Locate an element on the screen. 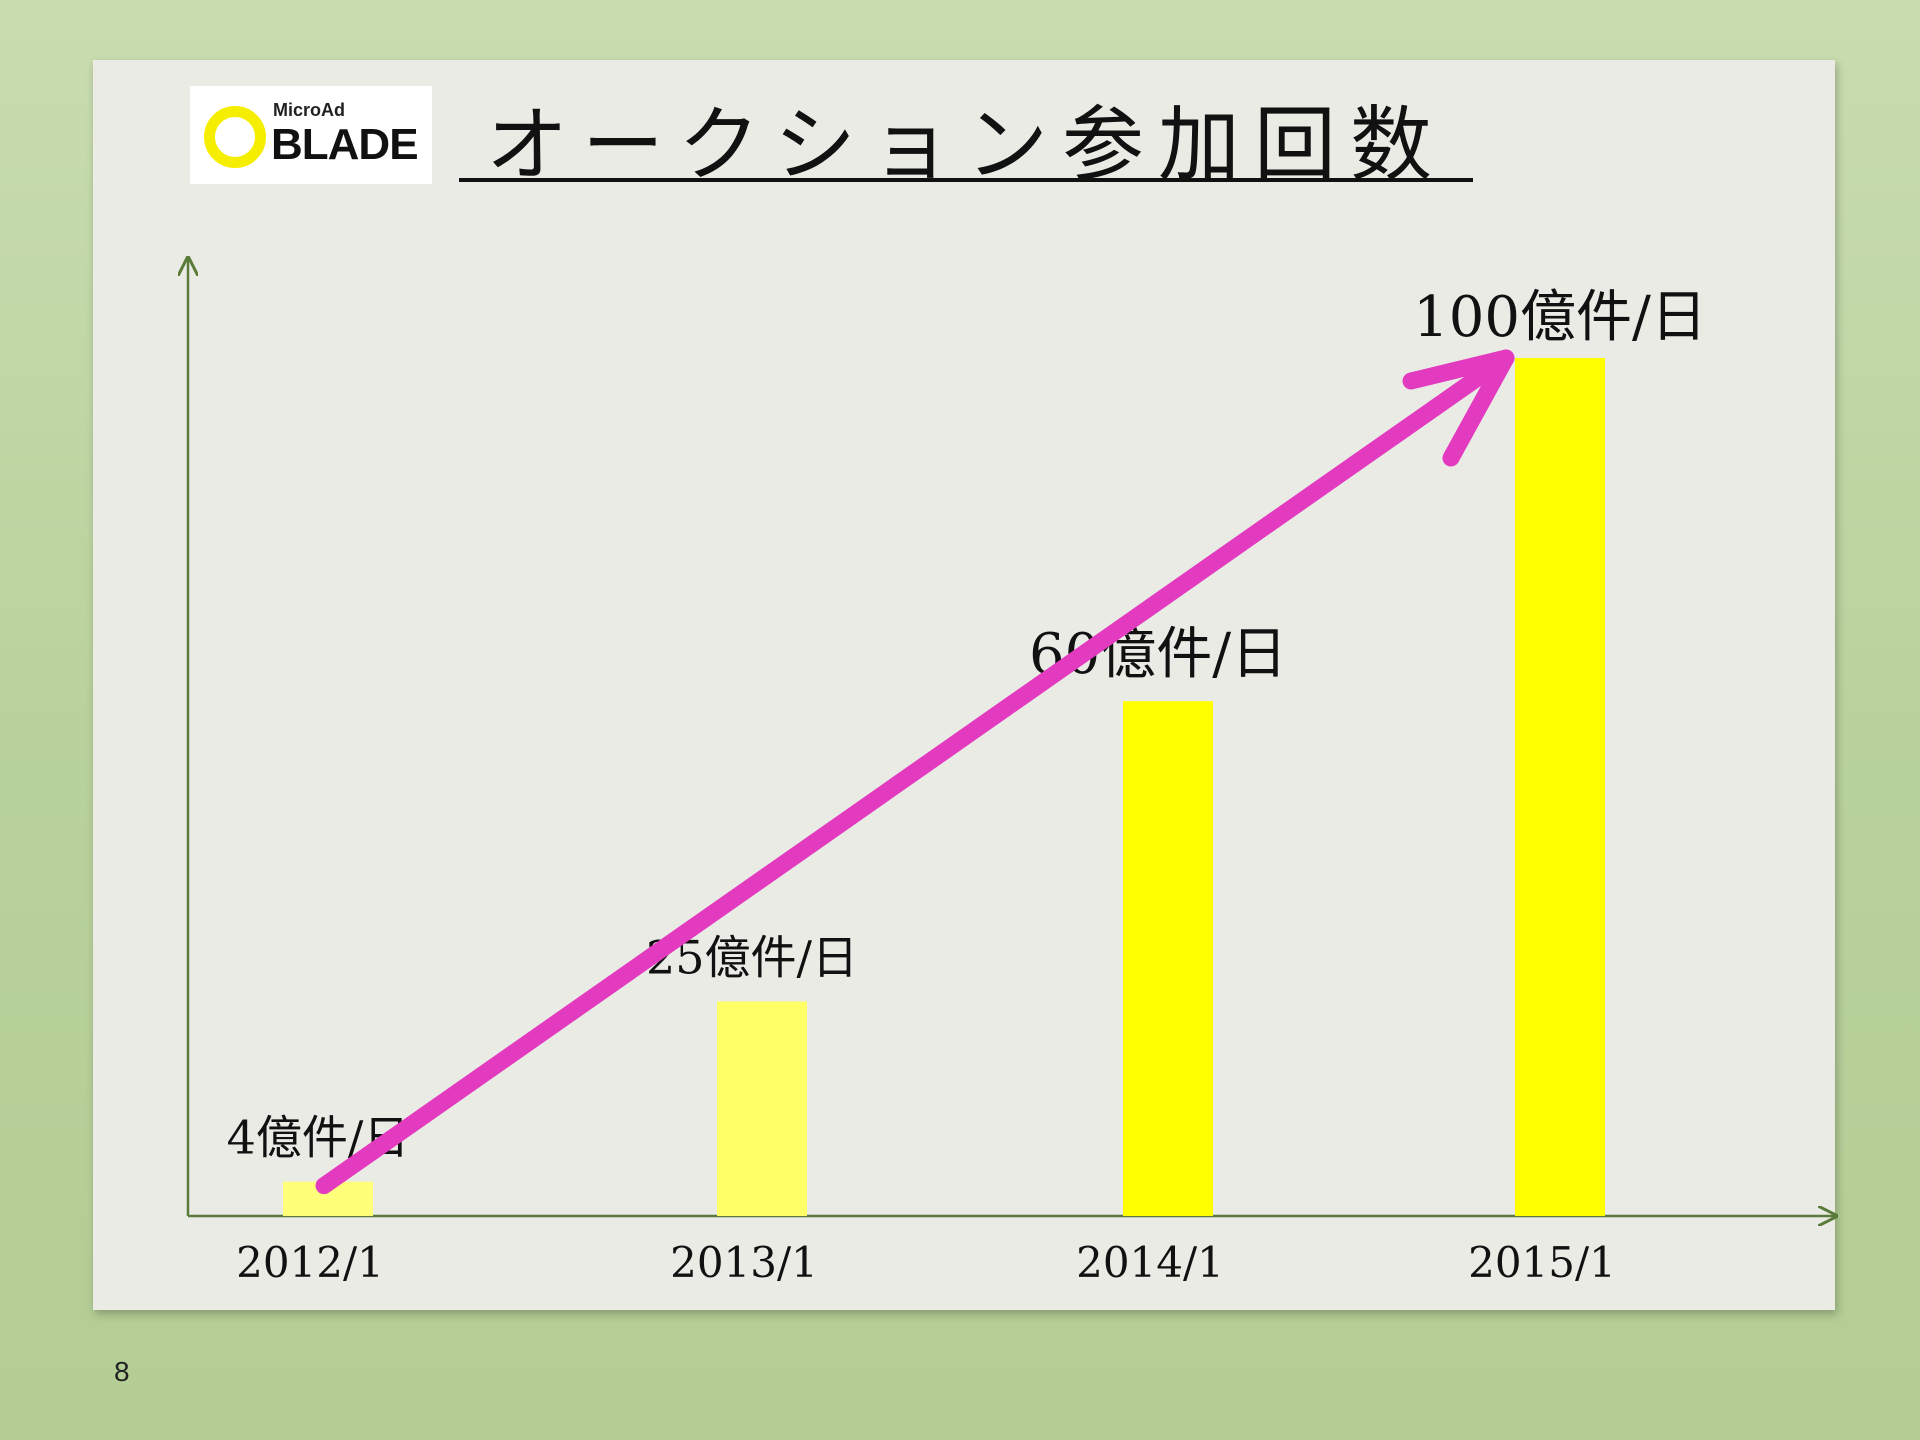  x-tick-label: 2013/1 is located at coordinates (744, 1262).